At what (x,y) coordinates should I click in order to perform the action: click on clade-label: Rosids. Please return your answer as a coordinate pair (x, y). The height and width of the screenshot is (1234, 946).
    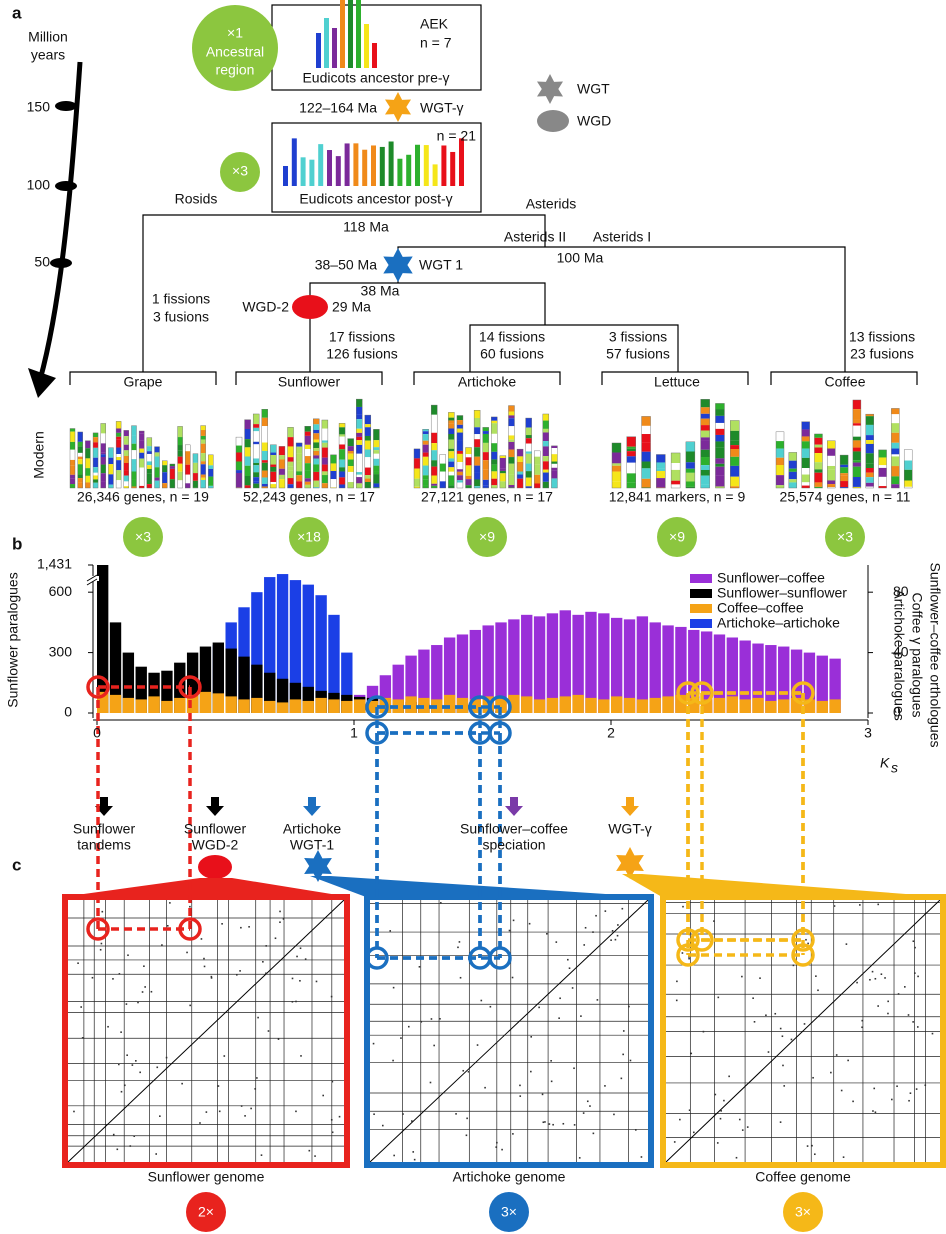
    Looking at the image, I should click on (196, 199).